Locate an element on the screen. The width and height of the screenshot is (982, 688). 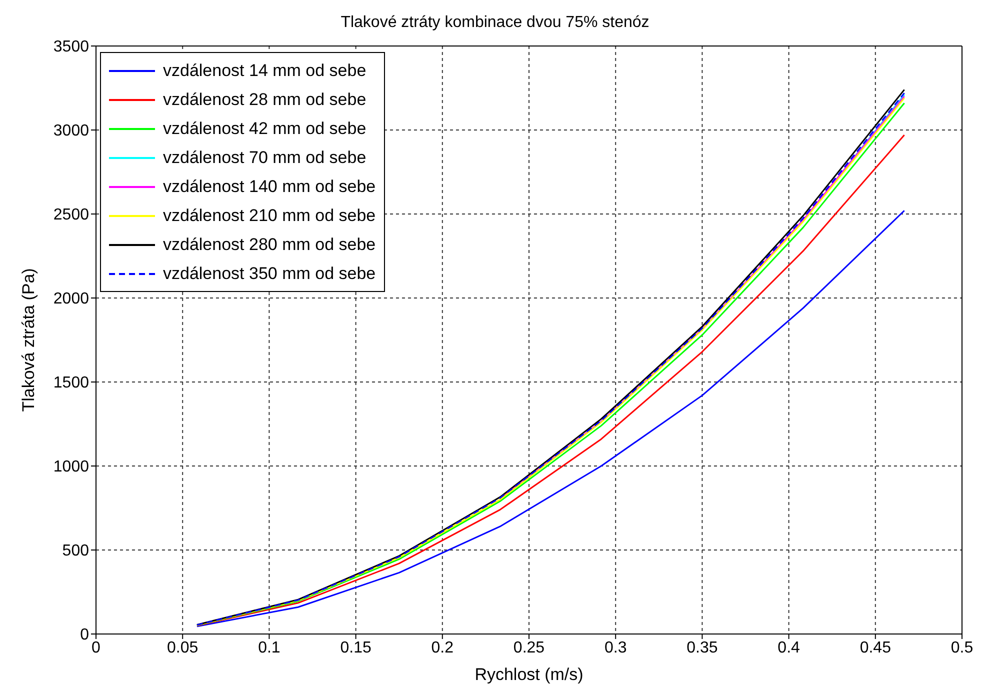
y-tick-label: 500 is located at coordinates (76, 551).